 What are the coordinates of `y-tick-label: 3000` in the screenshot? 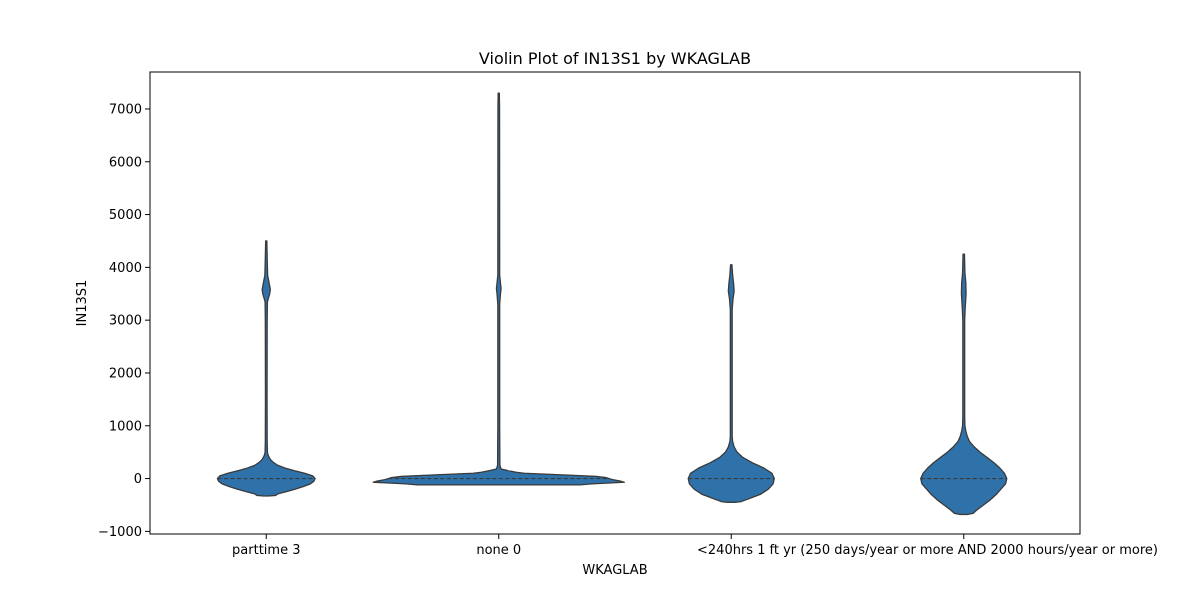 It's located at (125, 321).